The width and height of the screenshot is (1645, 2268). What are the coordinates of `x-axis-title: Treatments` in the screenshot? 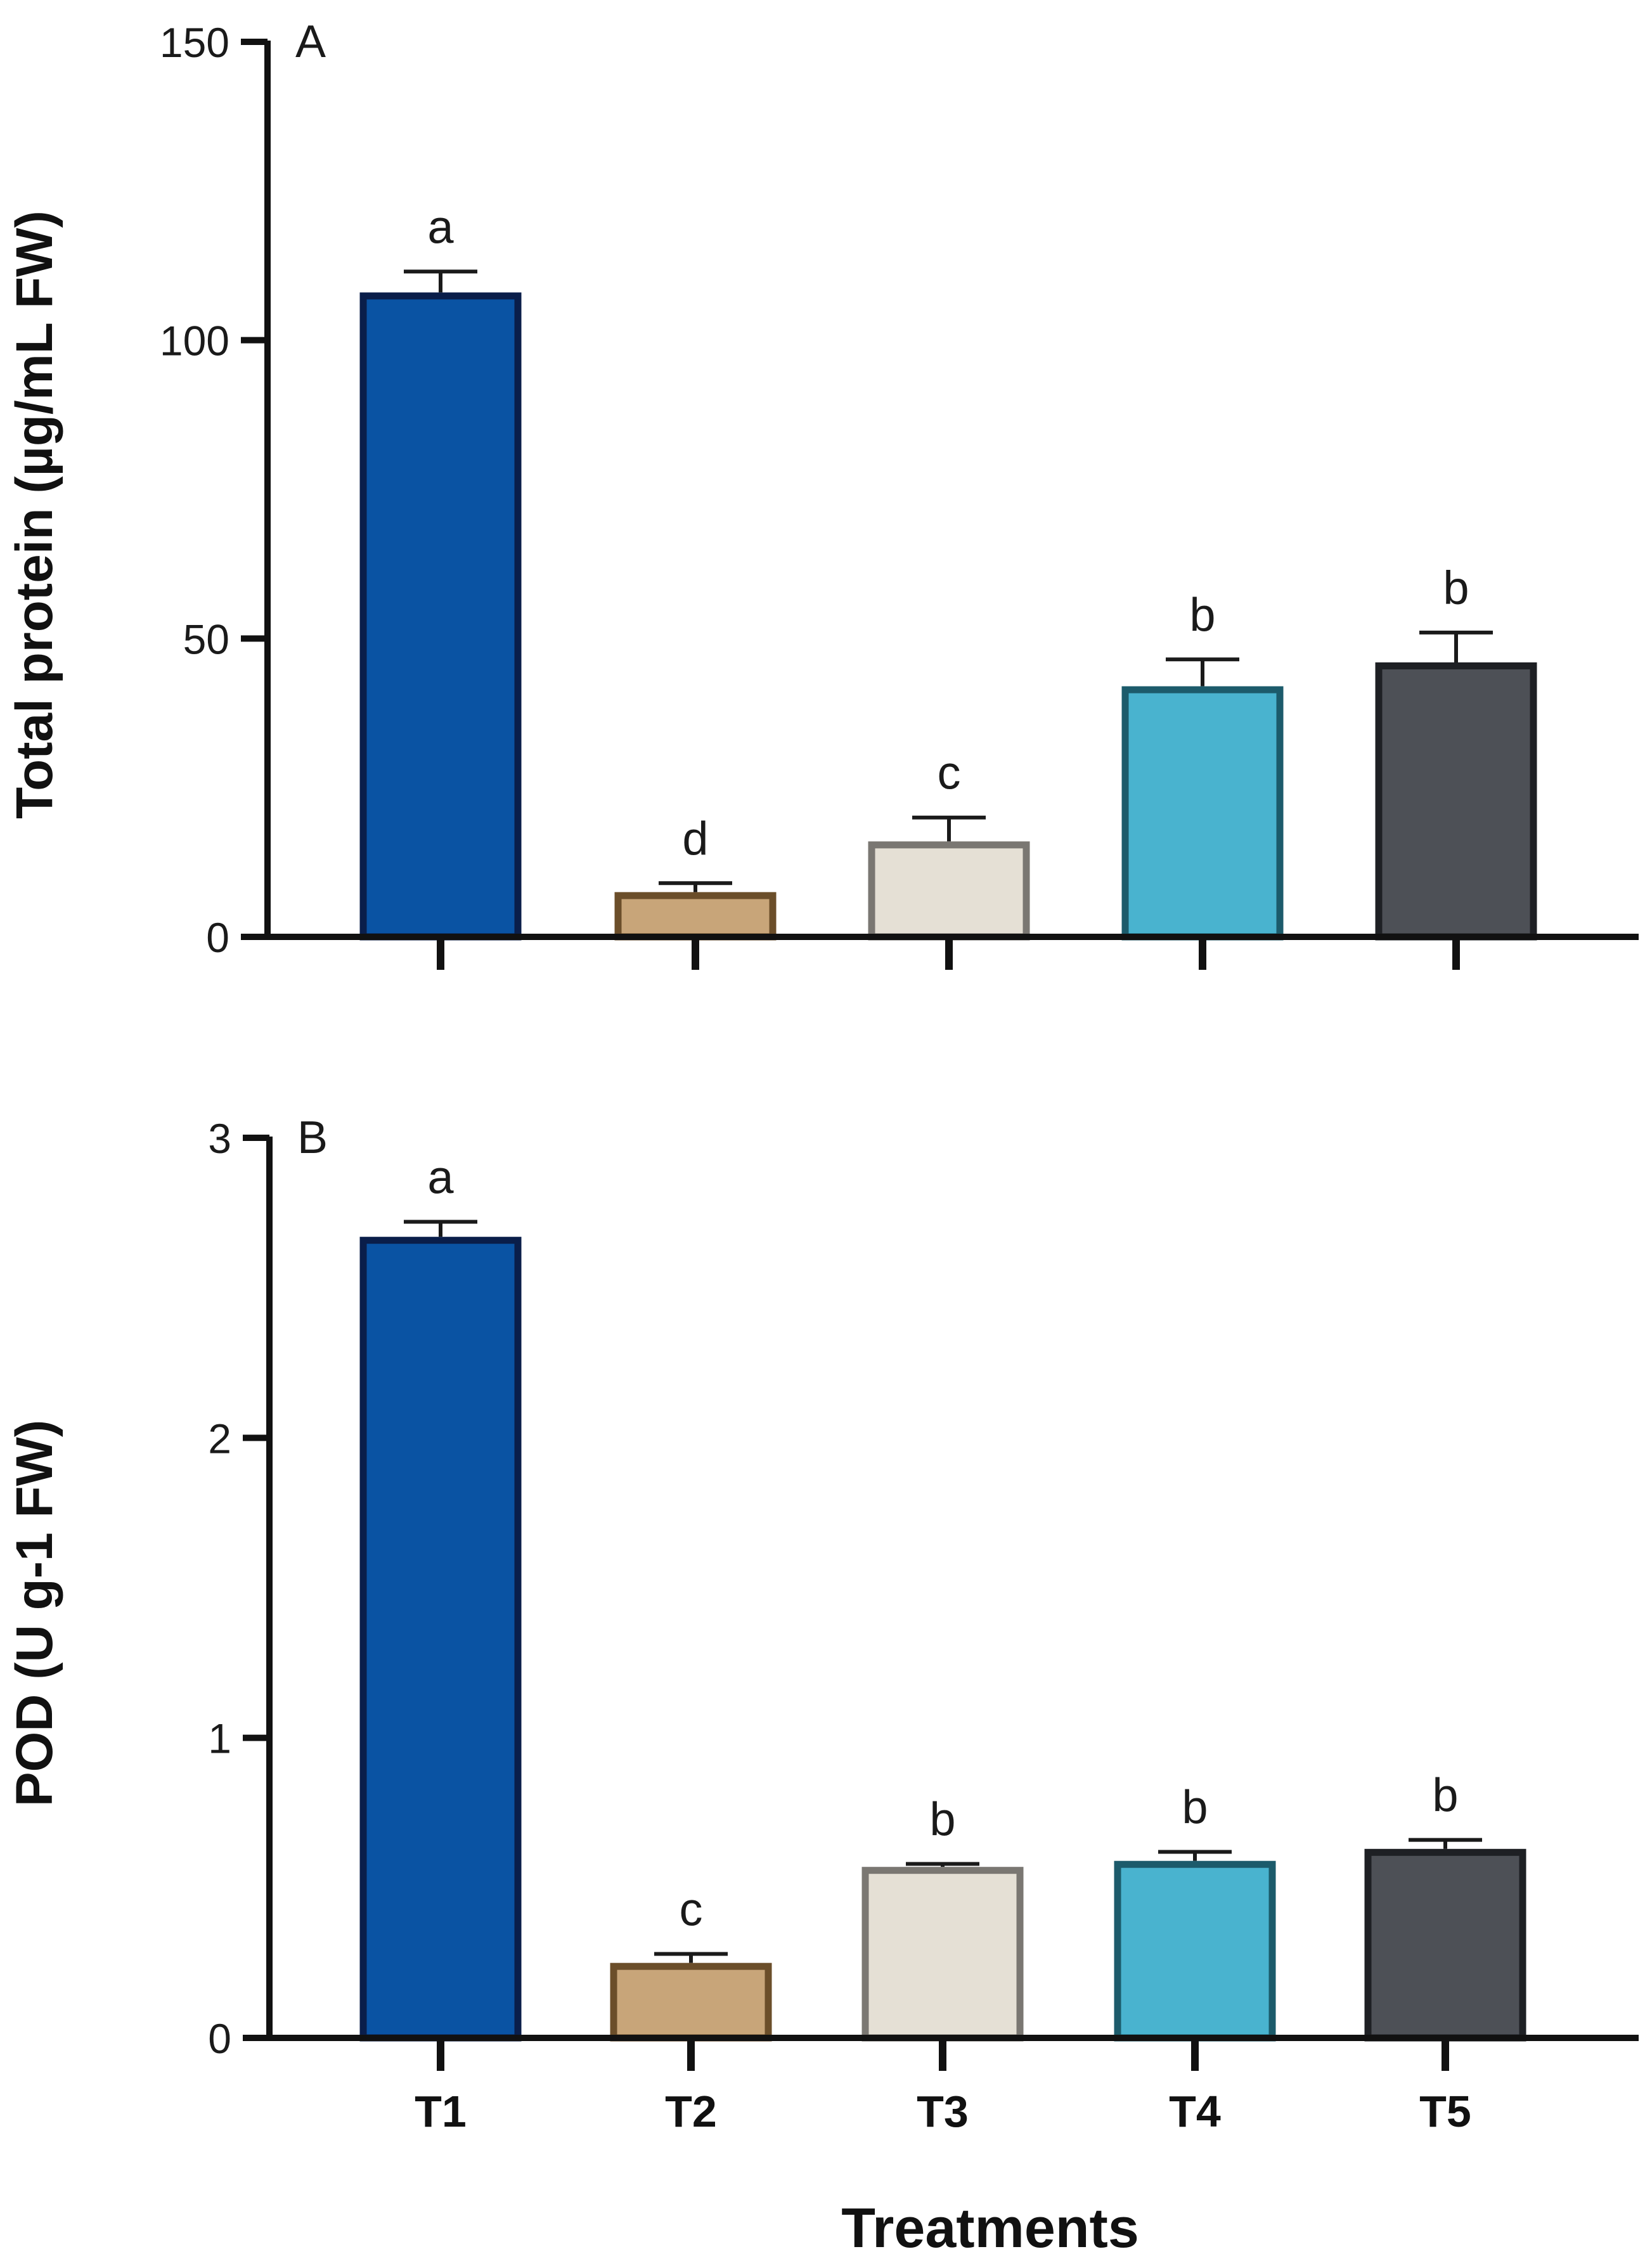 It's located at (990, 2227).